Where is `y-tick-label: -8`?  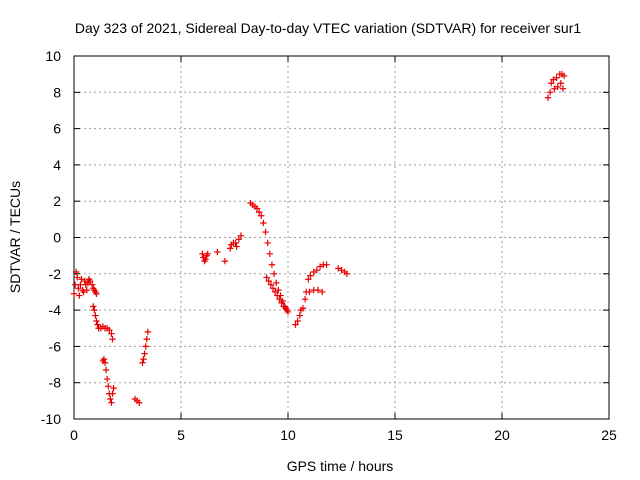 y-tick-label: -8 is located at coordinates (55, 383).